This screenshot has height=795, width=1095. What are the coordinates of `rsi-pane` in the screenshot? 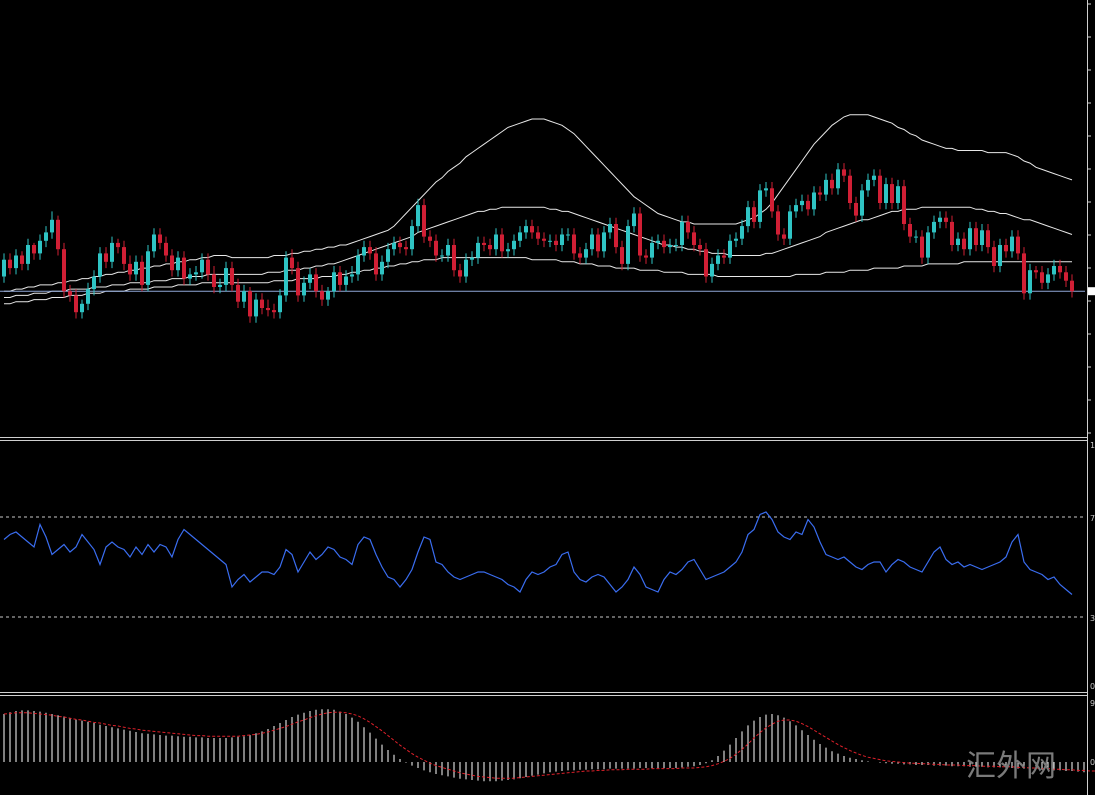 It's located at (542, 564).